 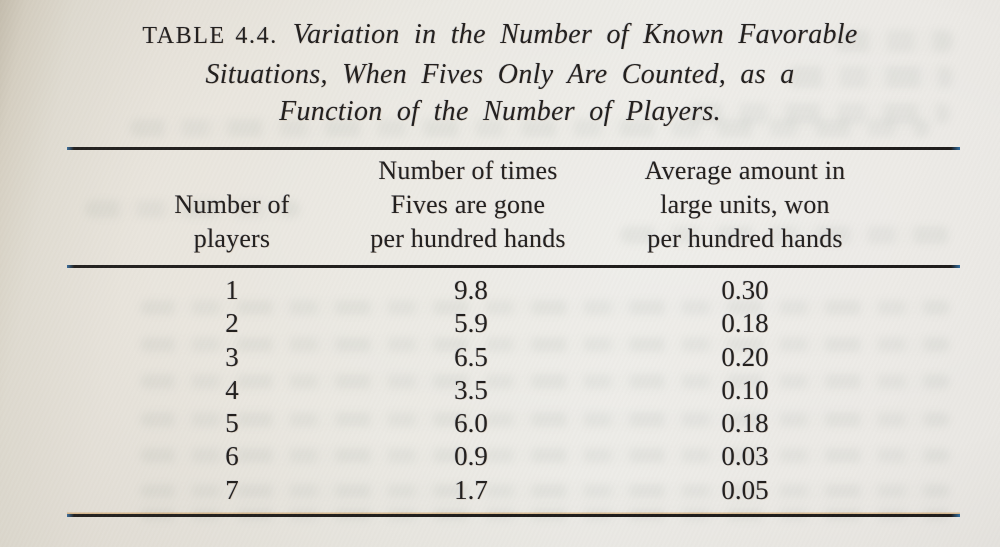 What do you see at coordinates (232, 290) in the screenshot?
I see `cell-players: 1` at bounding box center [232, 290].